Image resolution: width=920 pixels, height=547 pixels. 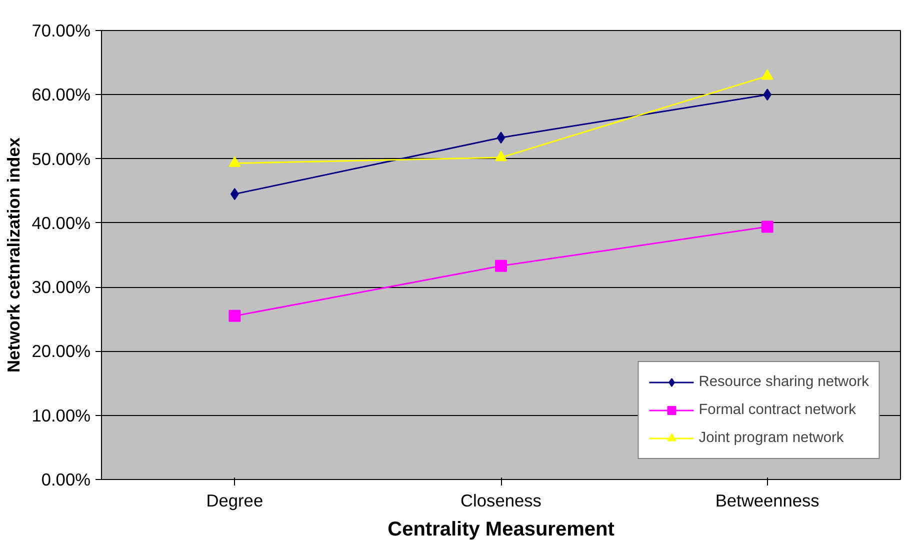 What do you see at coordinates (501, 529) in the screenshot?
I see `x-axis-title: Centrality Measurement` at bounding box center [501, 529].